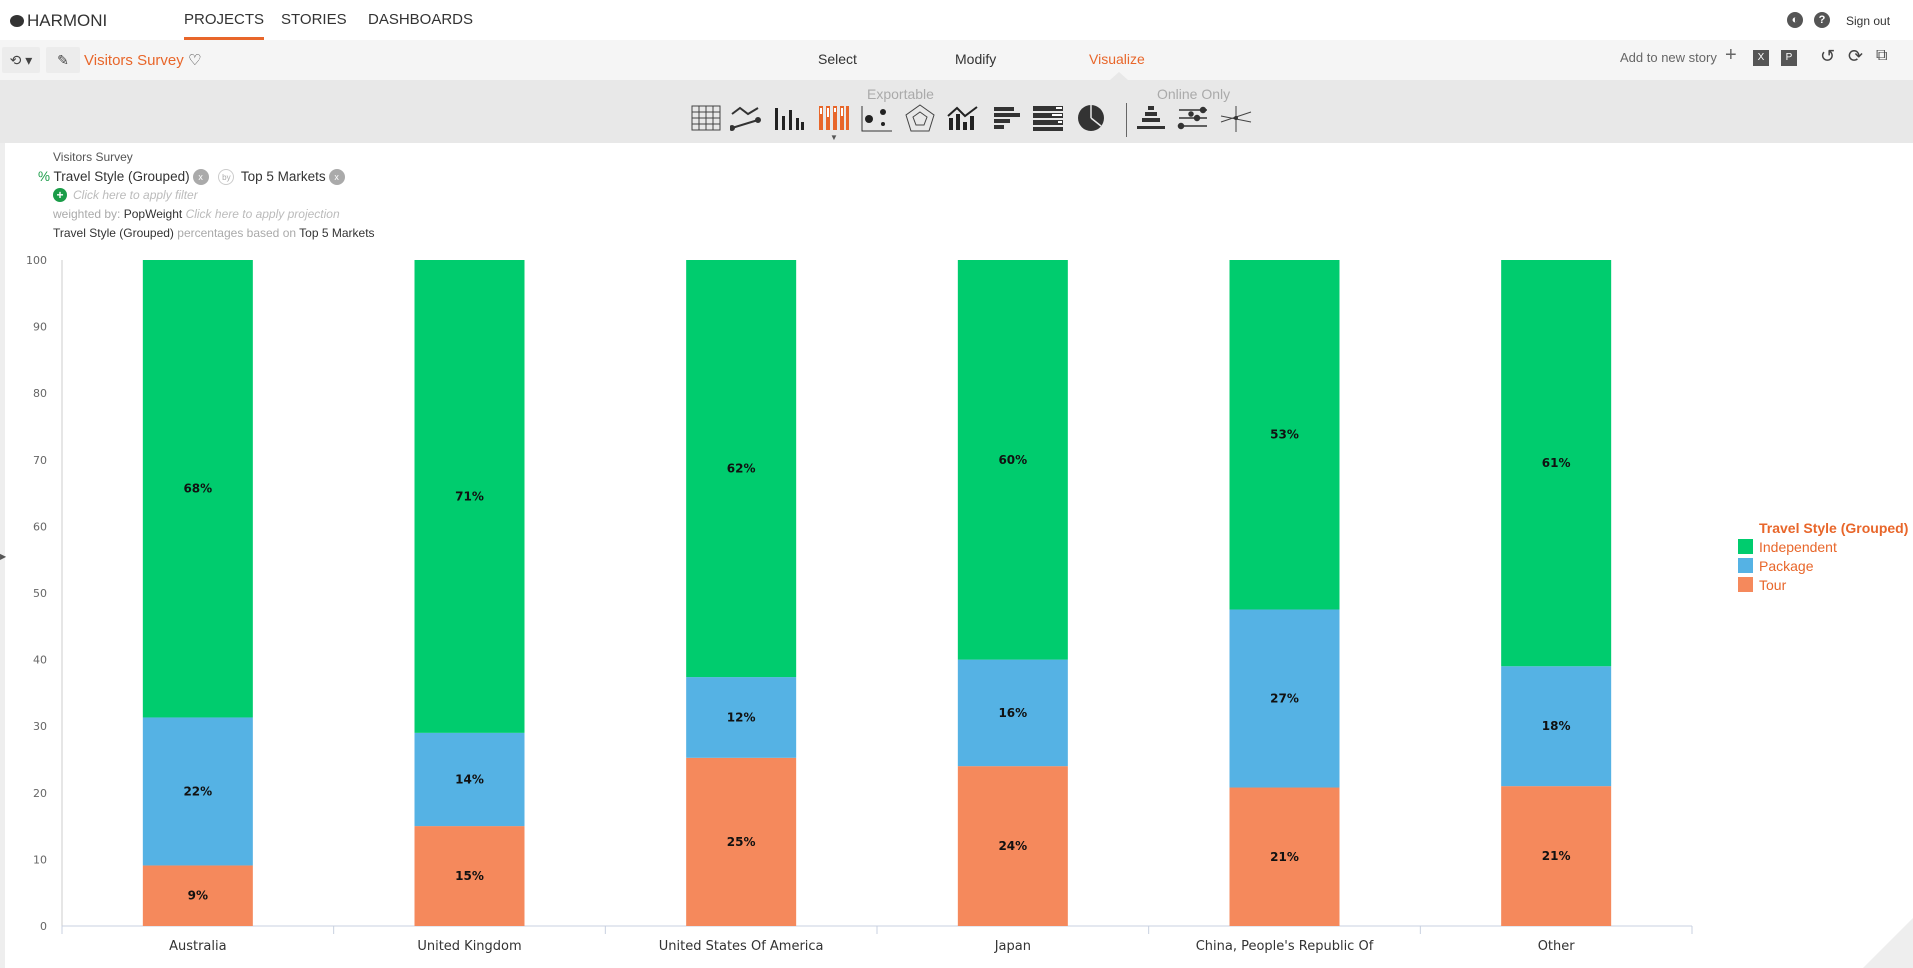  I want to click on data-label: 60%, so click(1012, 460).